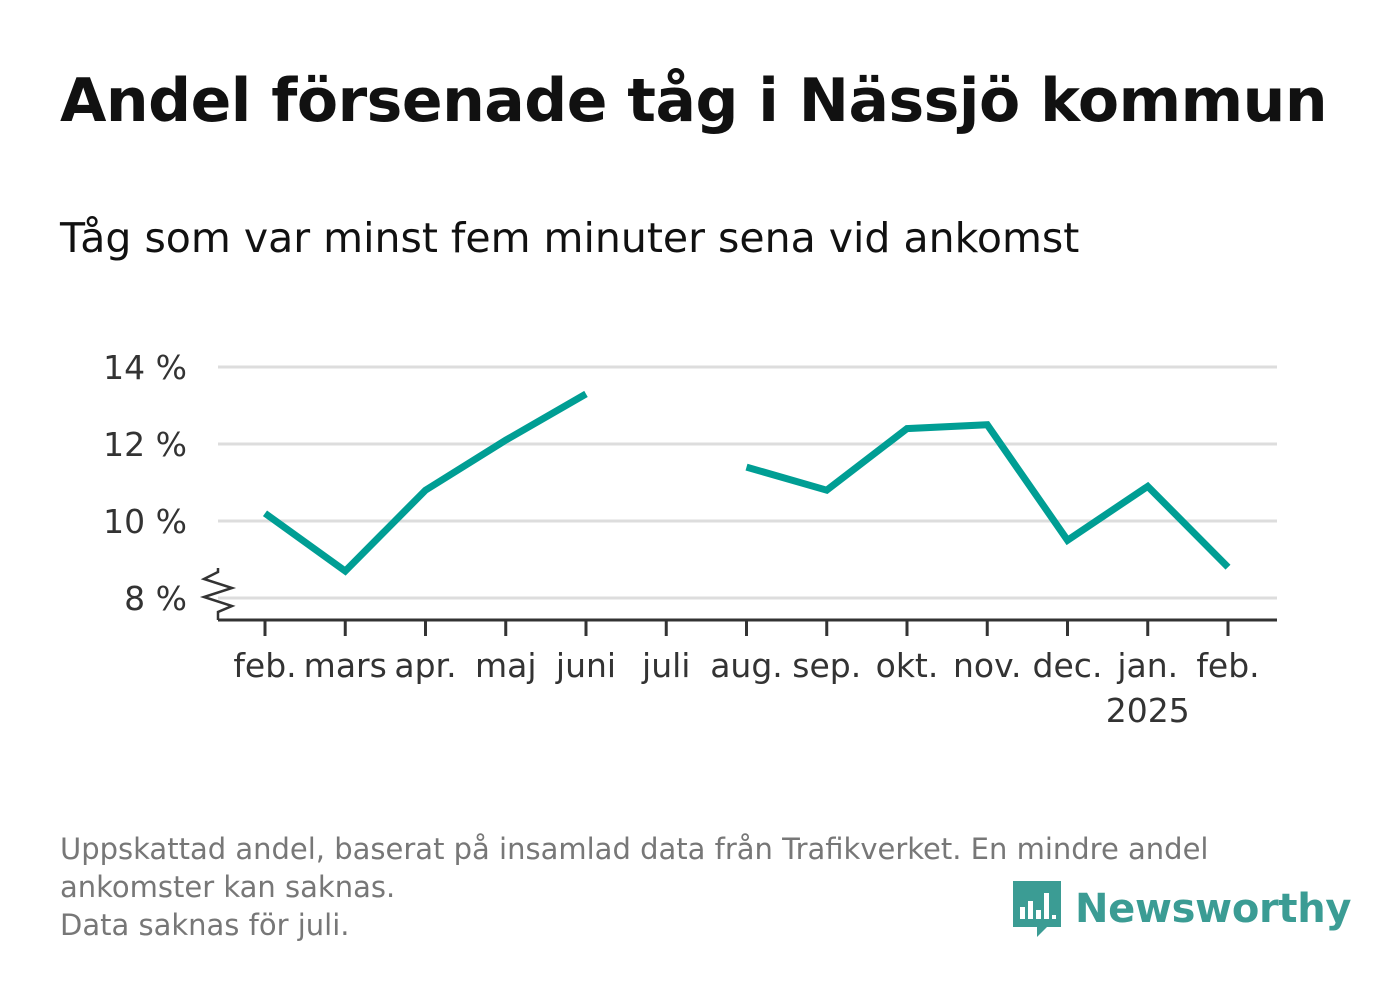 The image size is (1382, 999). I want to click on x-tick-label: maj, so click(506, 665).